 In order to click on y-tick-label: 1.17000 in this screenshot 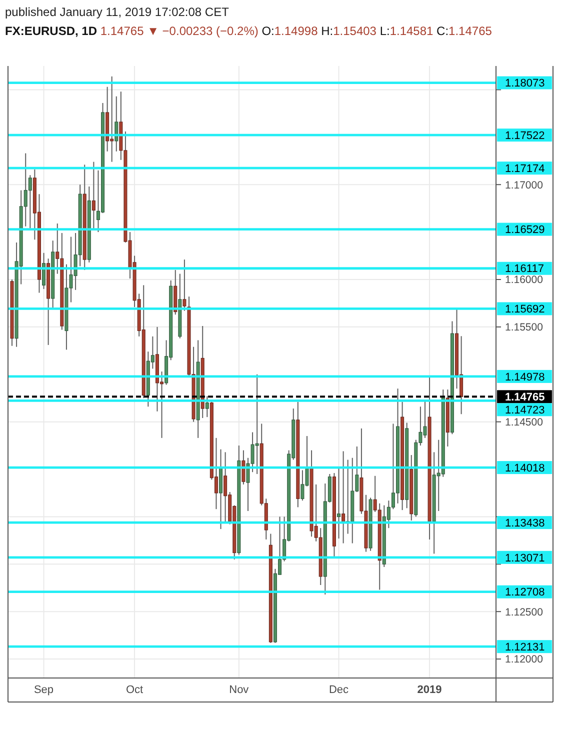, I will do `click(524, 185)`.